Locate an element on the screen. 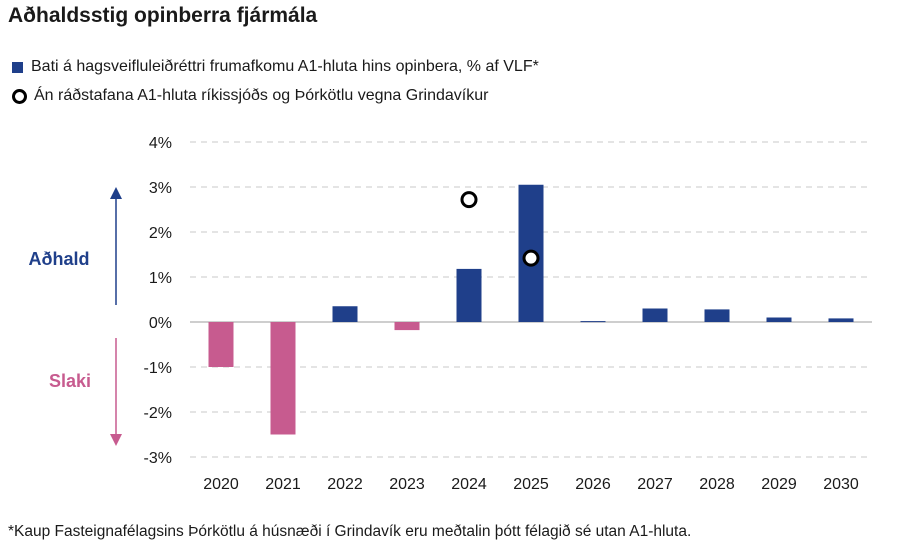  x-tick-label: 2027 is located at coordinates (655, 484).